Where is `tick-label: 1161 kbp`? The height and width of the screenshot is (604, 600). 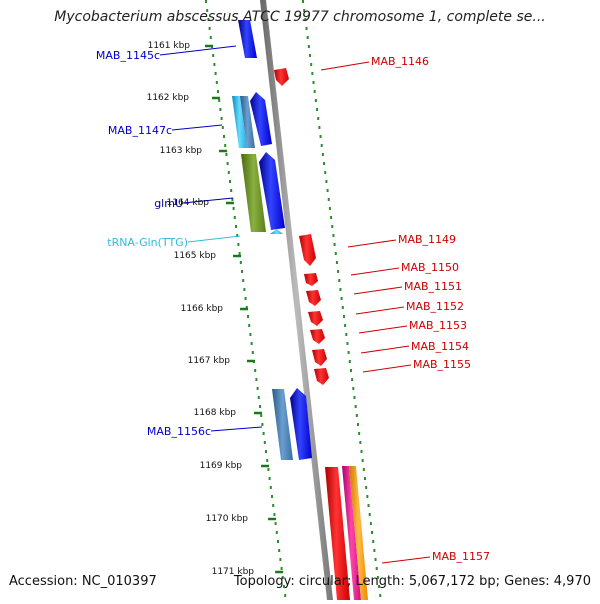
tick-label: 1161 kbp is located at coordinates (169, 46).